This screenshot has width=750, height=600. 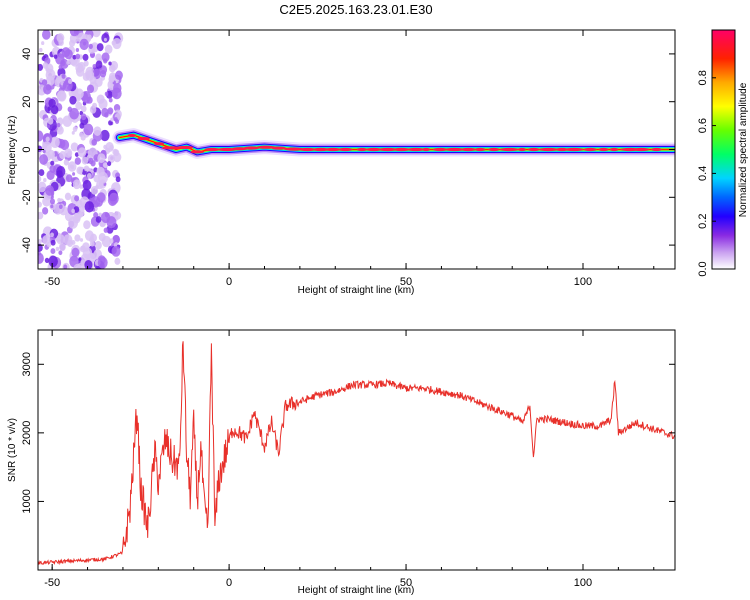 I want to click on colorbar-gradient, so click(x=723, y=149).